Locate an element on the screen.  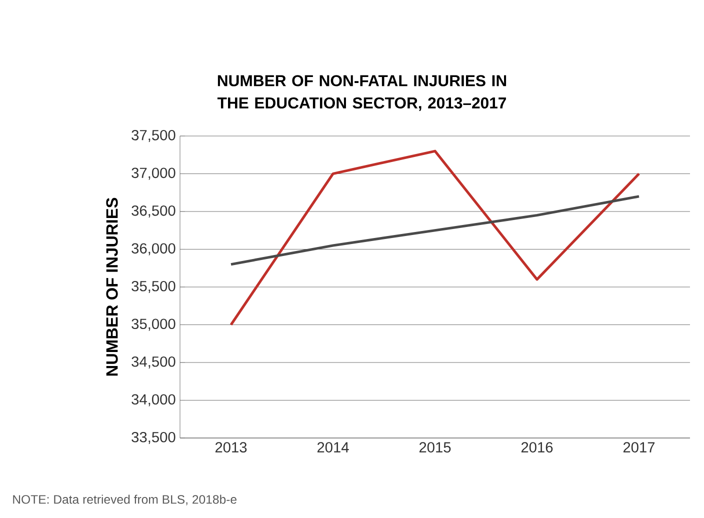
line-series is located at coordinates (435, 230).